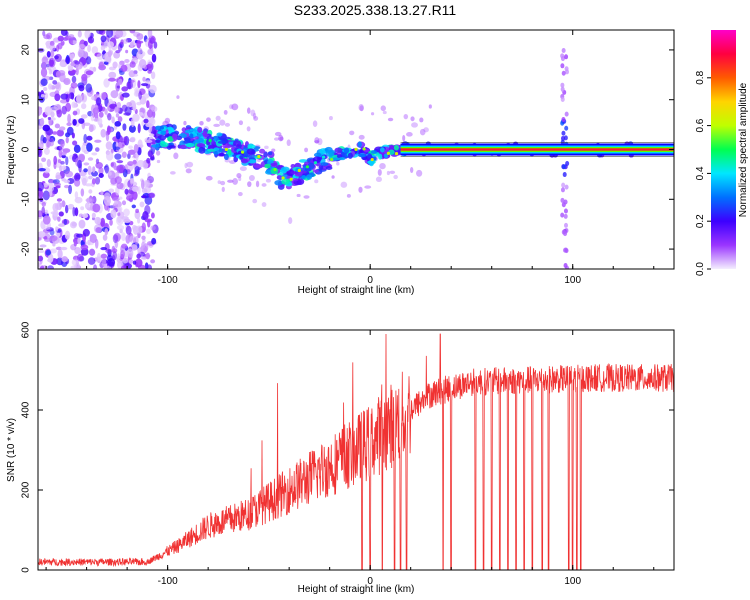 This screenshot has width=750, height=600. I want to click on colorbar-tick-label: 0.2, so click(700, 221).